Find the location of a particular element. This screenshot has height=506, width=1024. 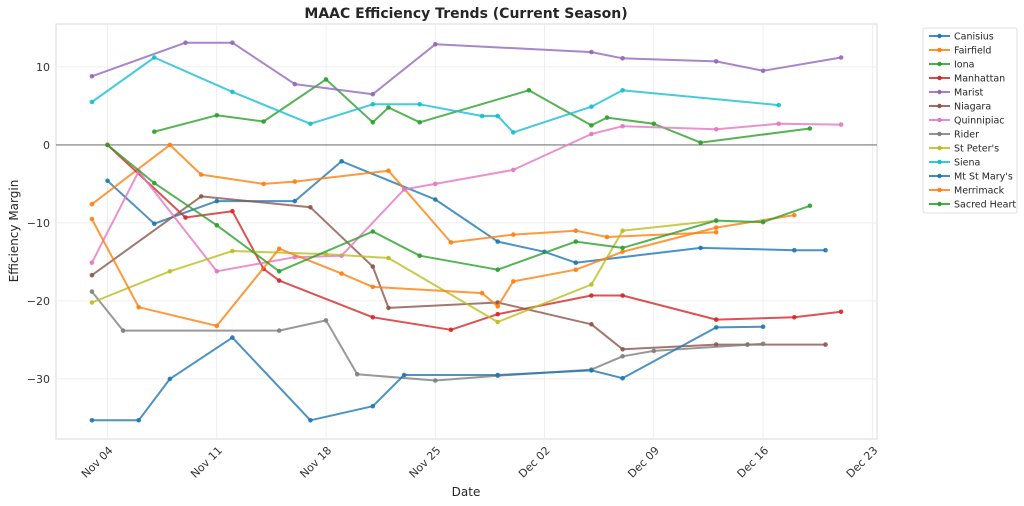

series-canisius is located at coordinates (466, 212).